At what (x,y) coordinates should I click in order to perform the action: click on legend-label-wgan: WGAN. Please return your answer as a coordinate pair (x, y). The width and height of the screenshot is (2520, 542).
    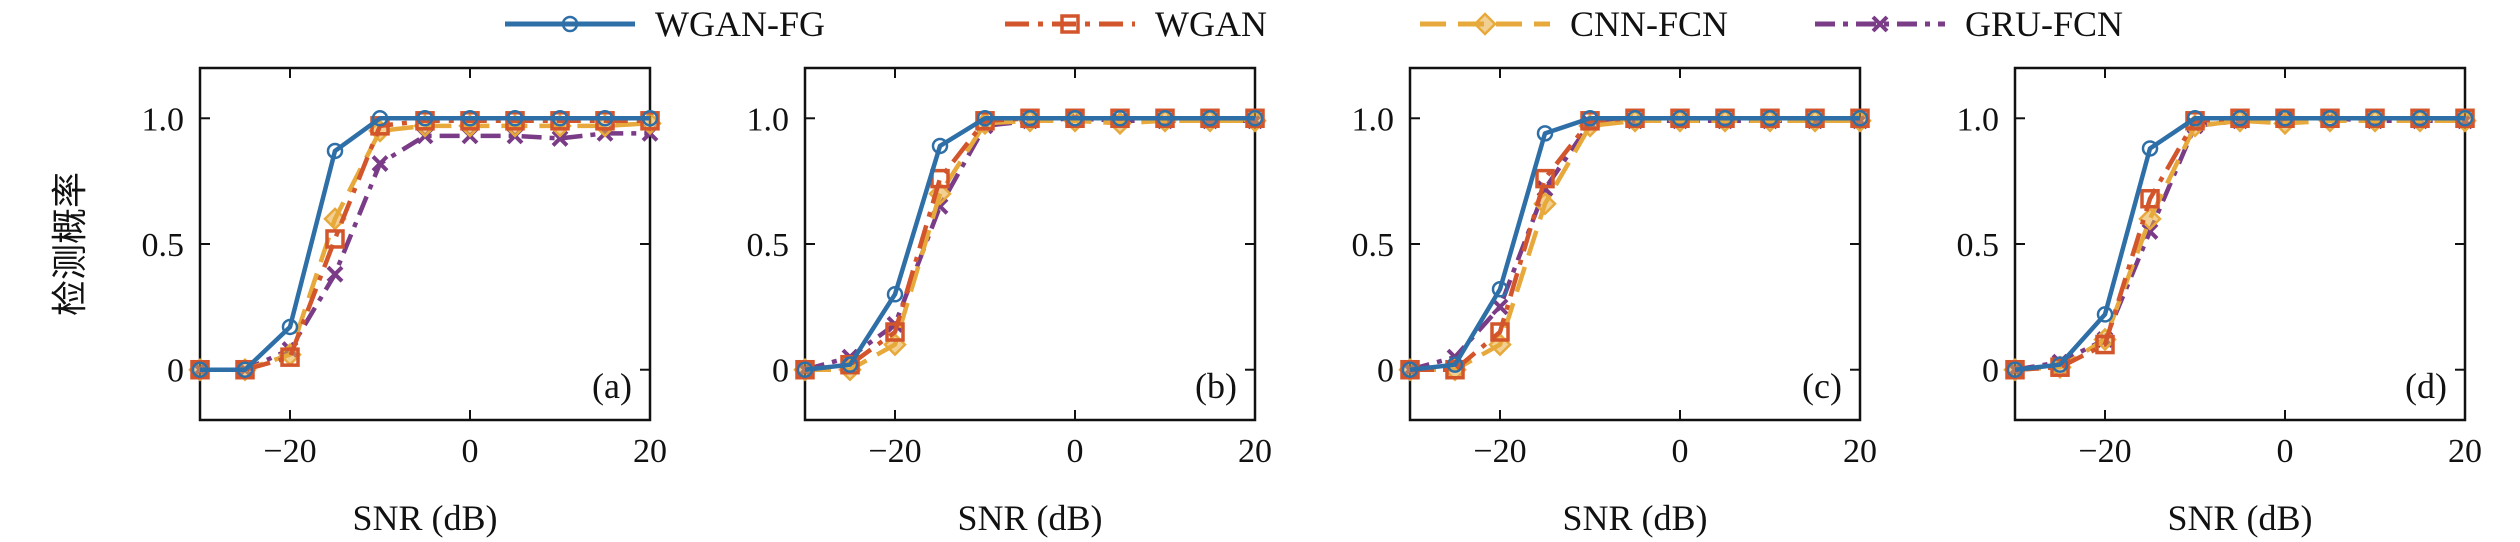
    Looking at the image, I should click on (1211, 24).